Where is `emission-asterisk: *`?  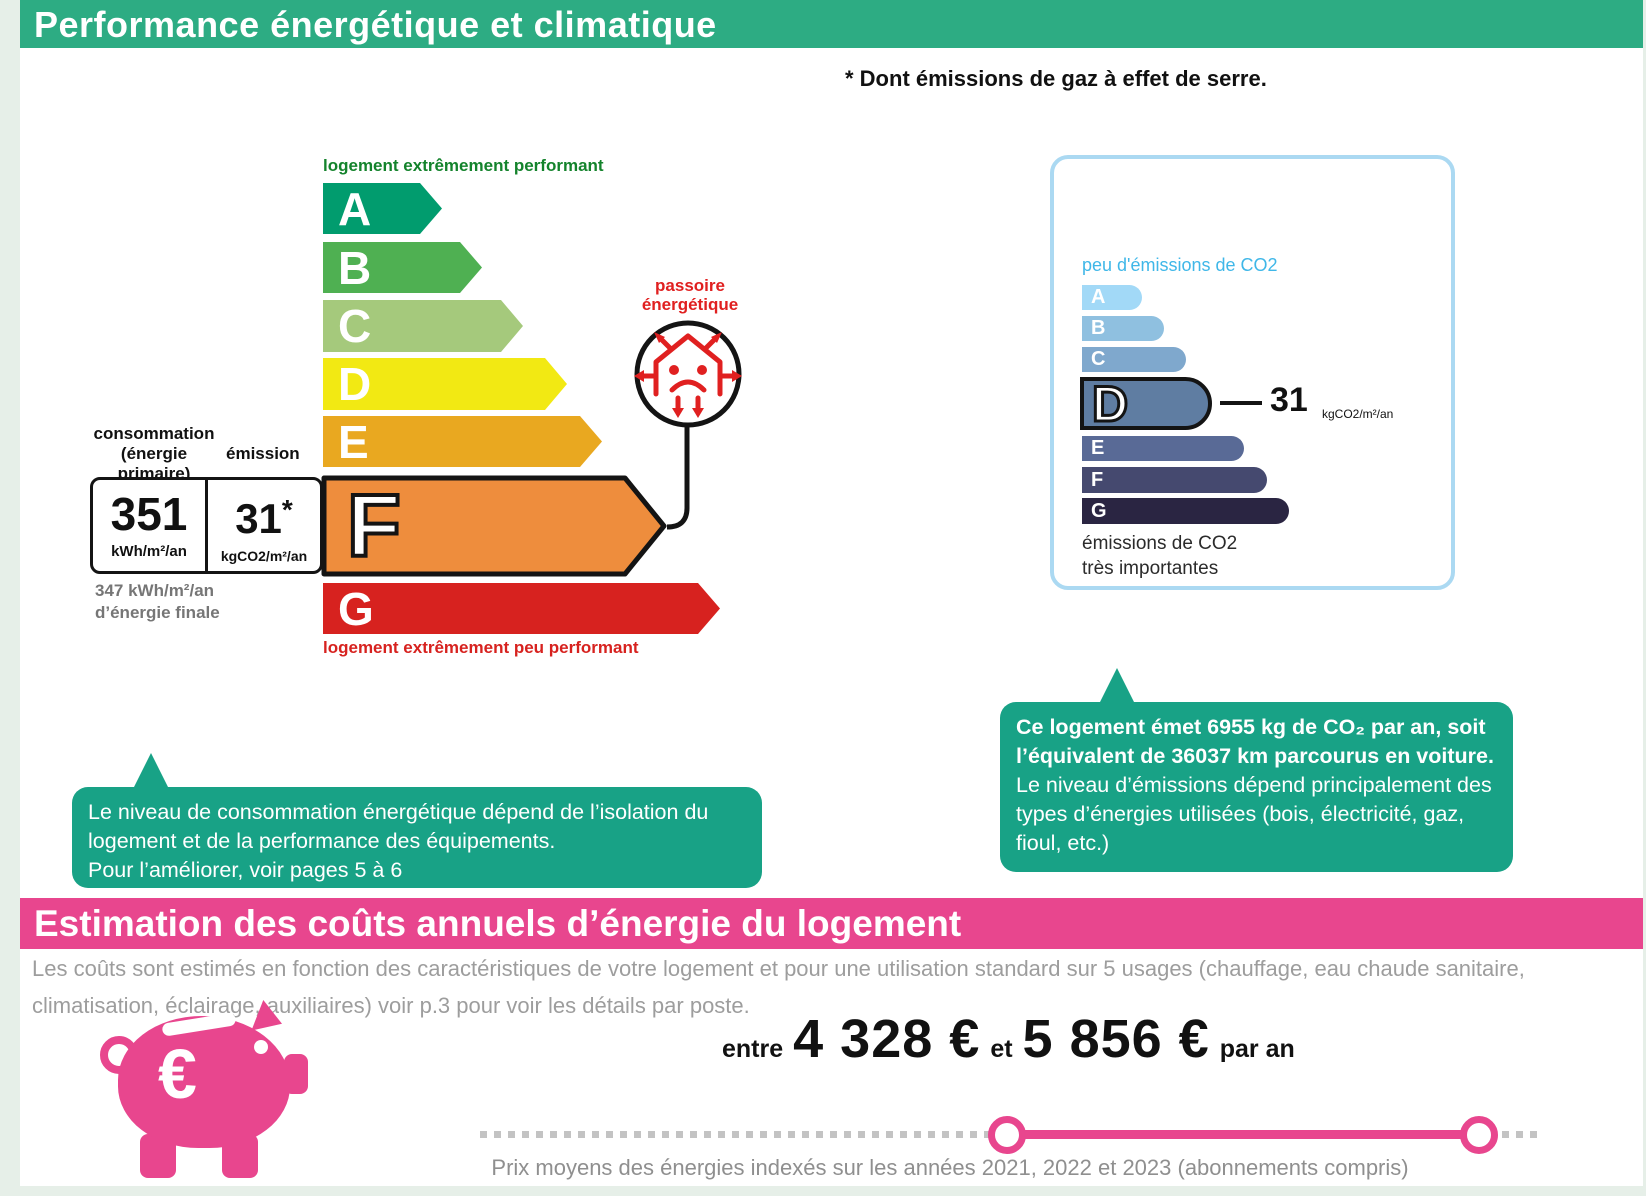
emission-asterisk: * is located at coordinates (287, 509).